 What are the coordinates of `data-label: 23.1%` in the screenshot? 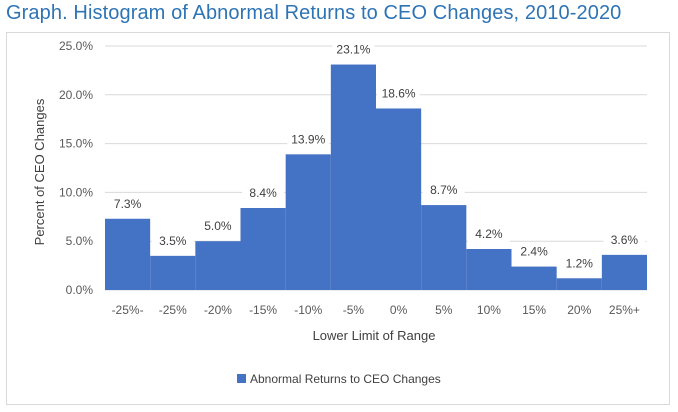 It's located at (353, 50).